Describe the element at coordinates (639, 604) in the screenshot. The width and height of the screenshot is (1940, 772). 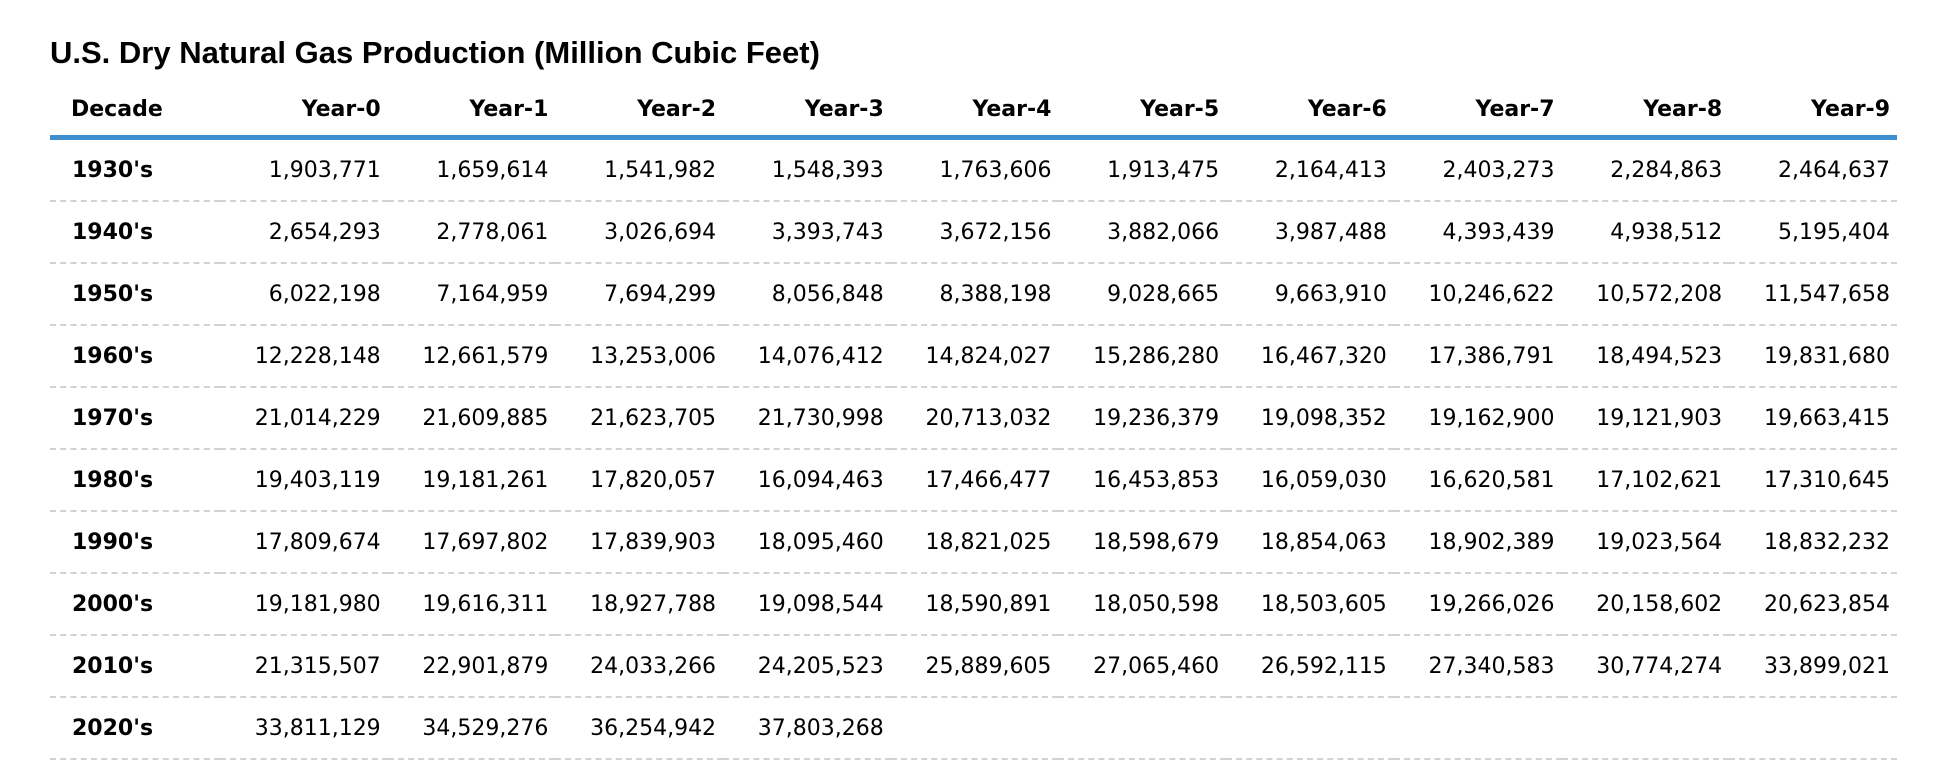
I see `value-cell: 18,927,788` at that location.